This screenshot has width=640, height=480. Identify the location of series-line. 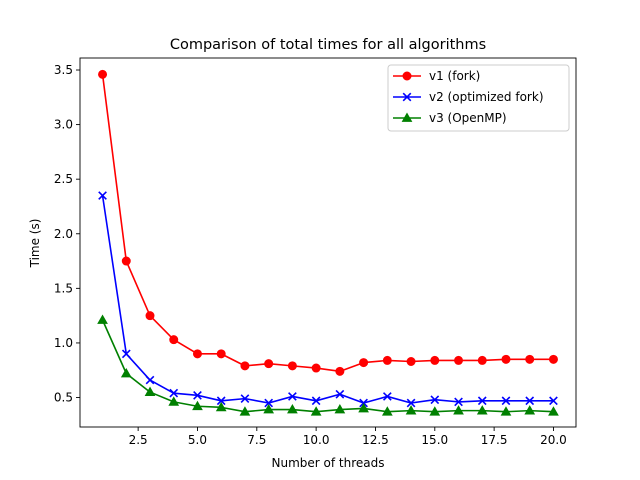
(327, 366).